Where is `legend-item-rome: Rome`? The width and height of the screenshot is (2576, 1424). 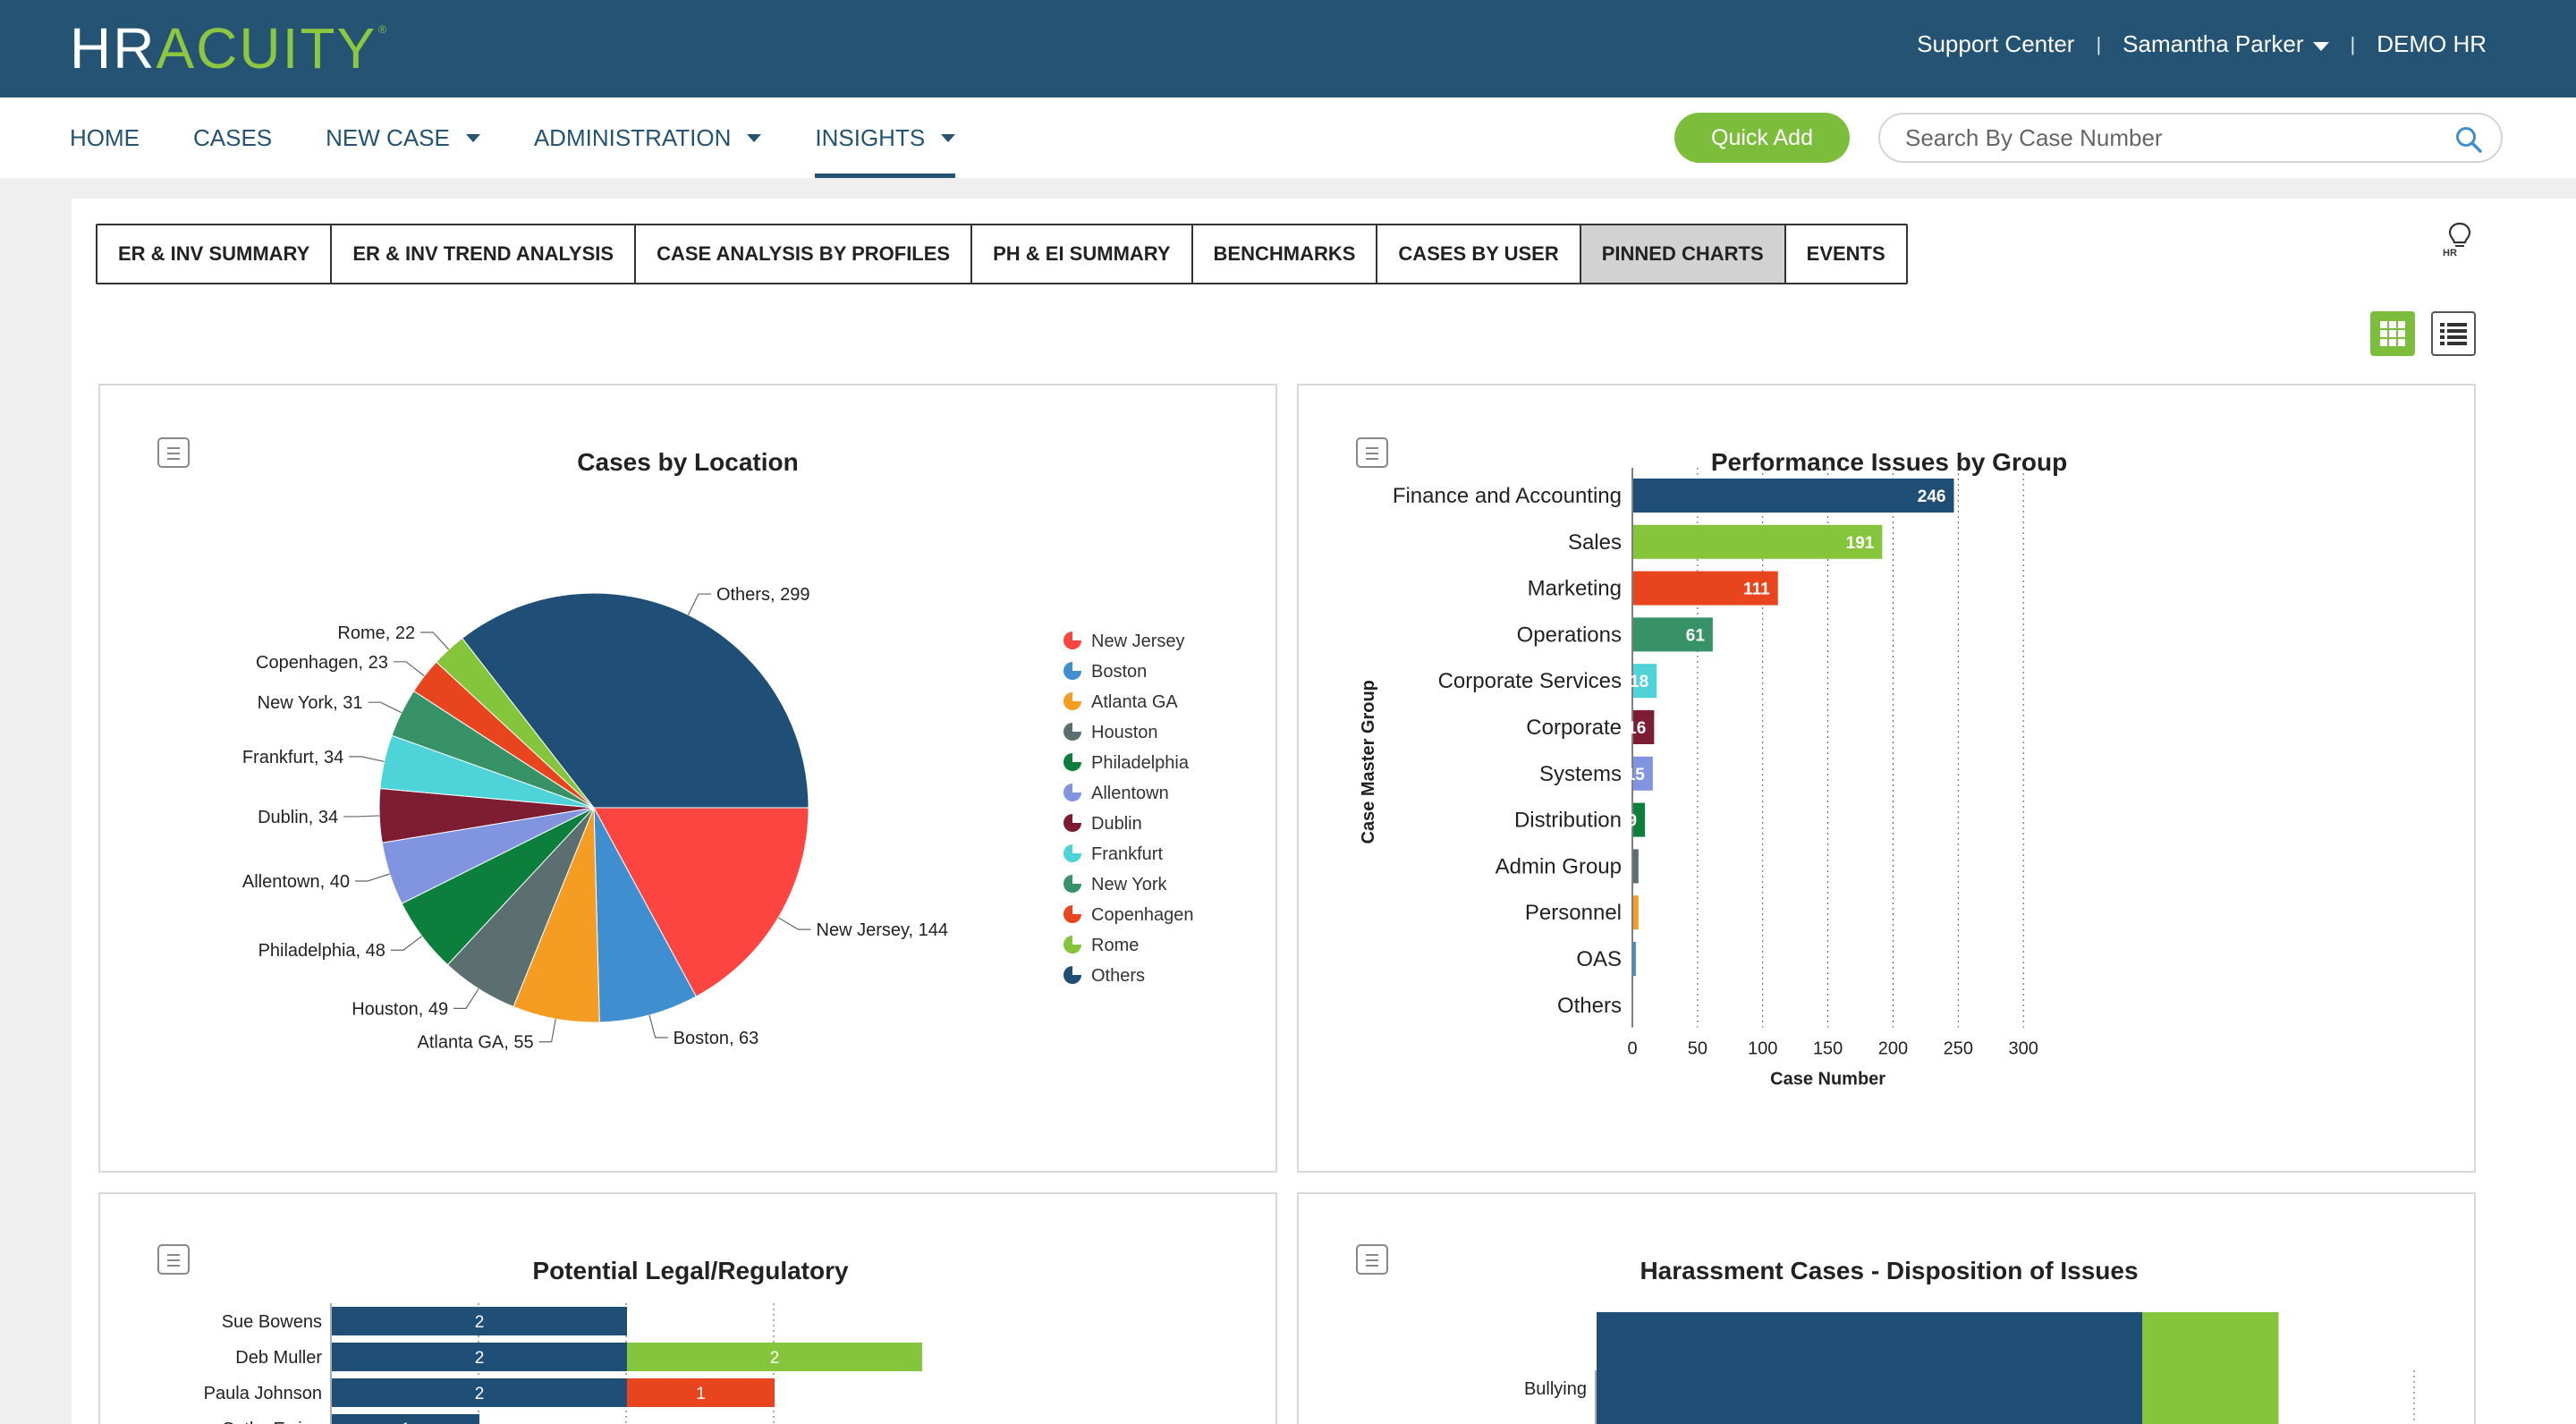
legend-item-rome: Rome is located at coordinates (1101, 945).